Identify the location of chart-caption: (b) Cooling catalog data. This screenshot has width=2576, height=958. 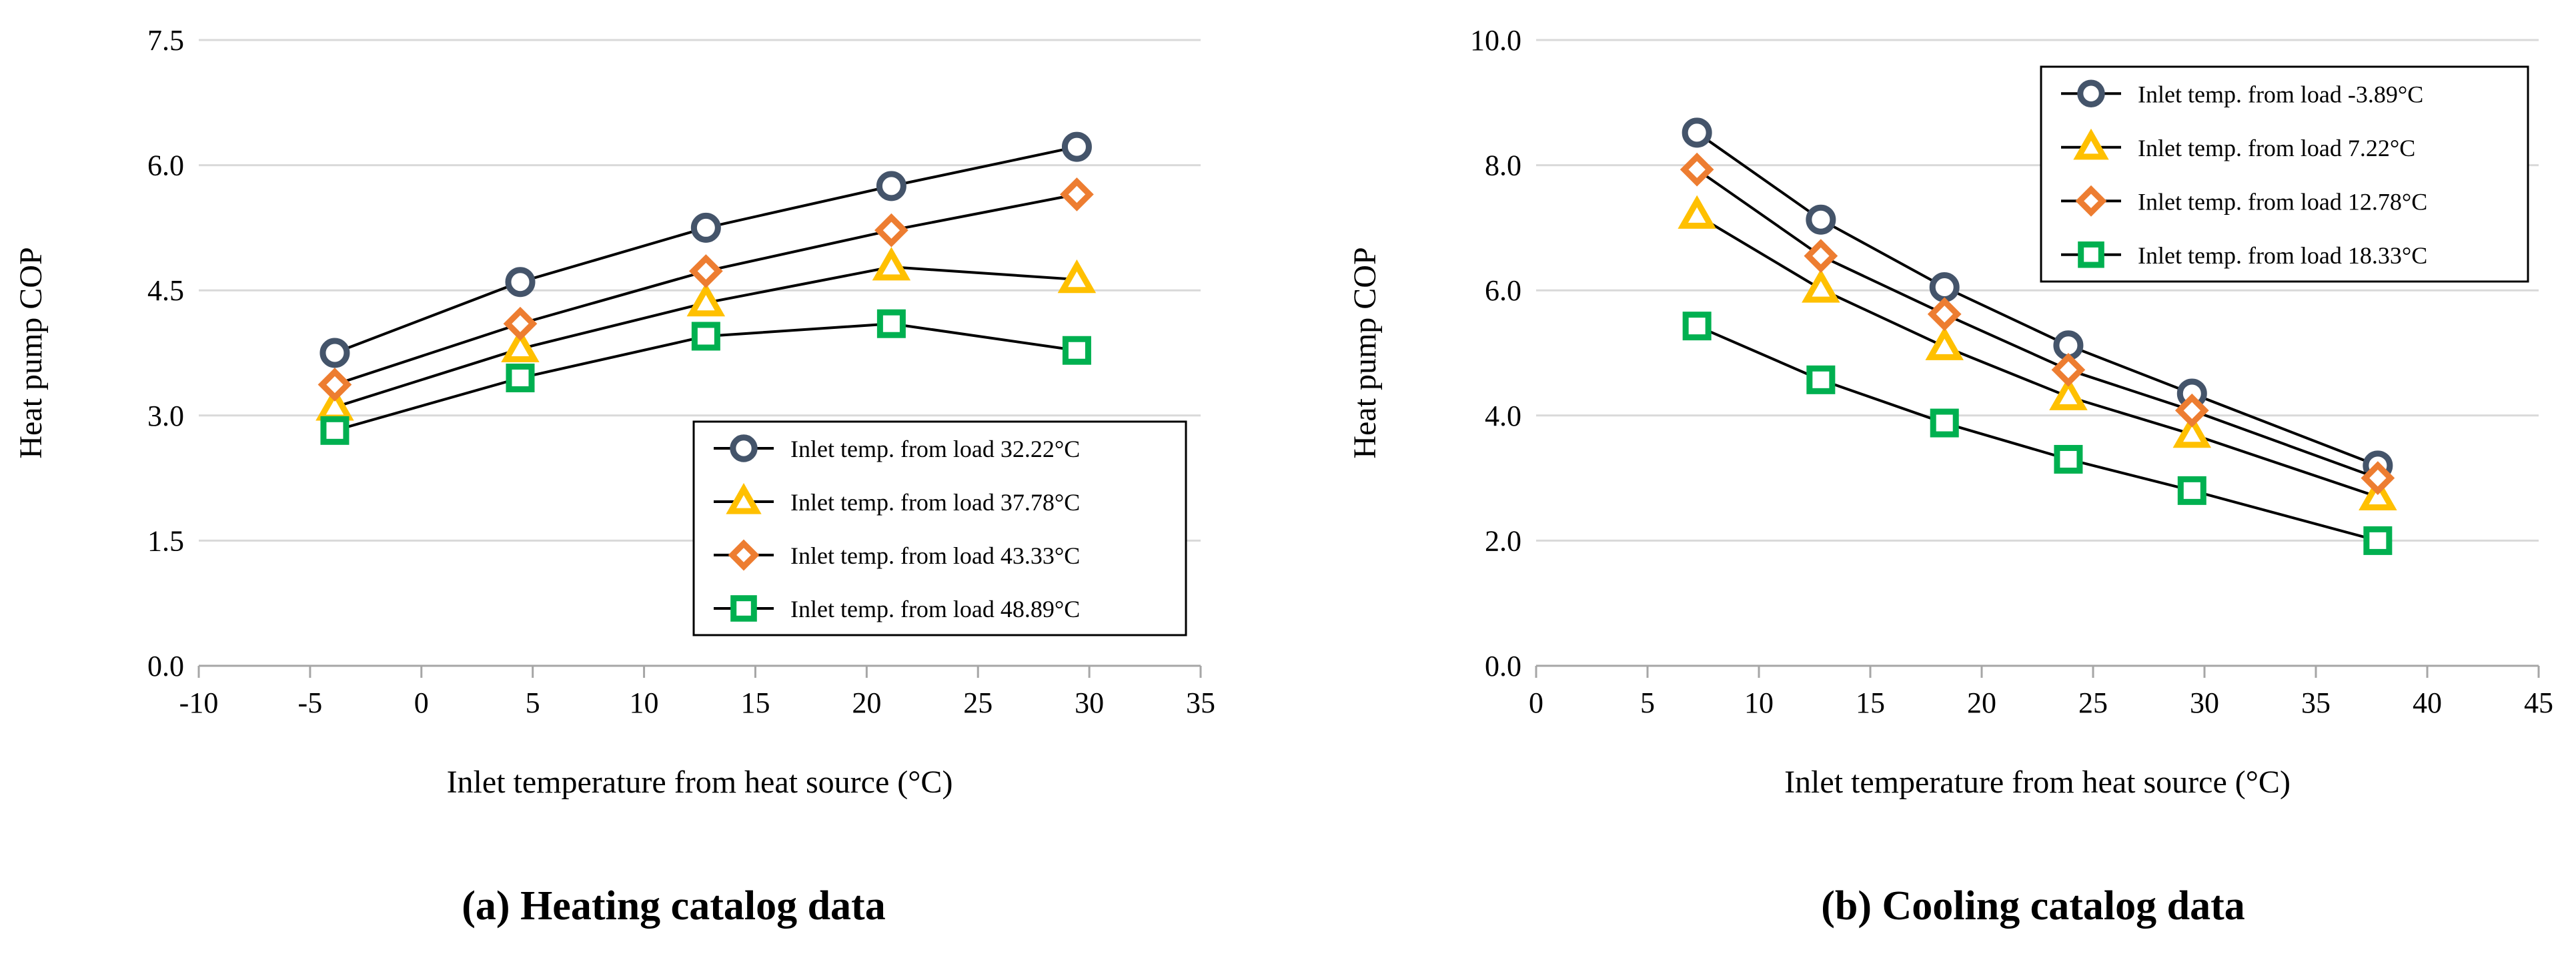
(2033, 906).